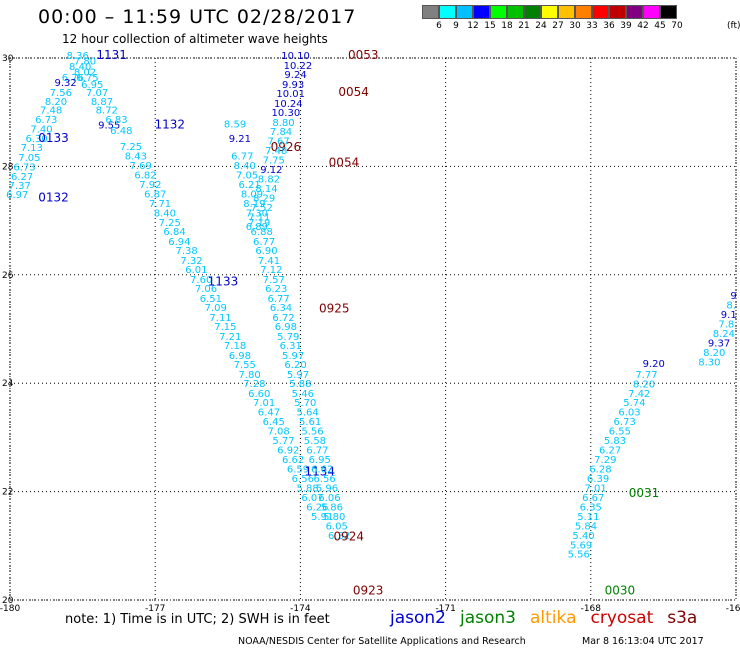 The height and width of the screenshot is (650, 740). What do you see at coordinates (629, 413) in the screenshot?
I see `wave-height-label: 6.03` at bounding box center [629, 413].